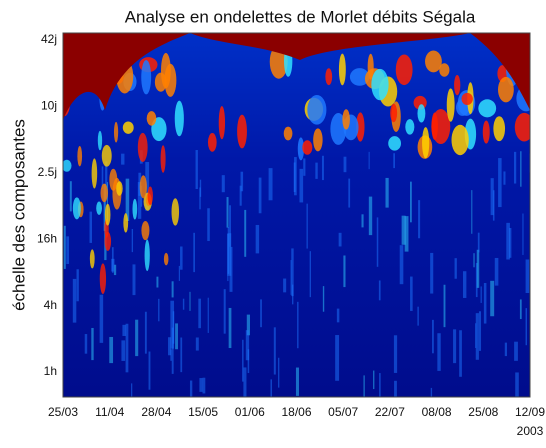 This screenshot has width=546, height=448. What do you see at coordinates (50, 305) in the screenshot?
I see `y-tick-label: 4h` at bounding box center [50, 305].